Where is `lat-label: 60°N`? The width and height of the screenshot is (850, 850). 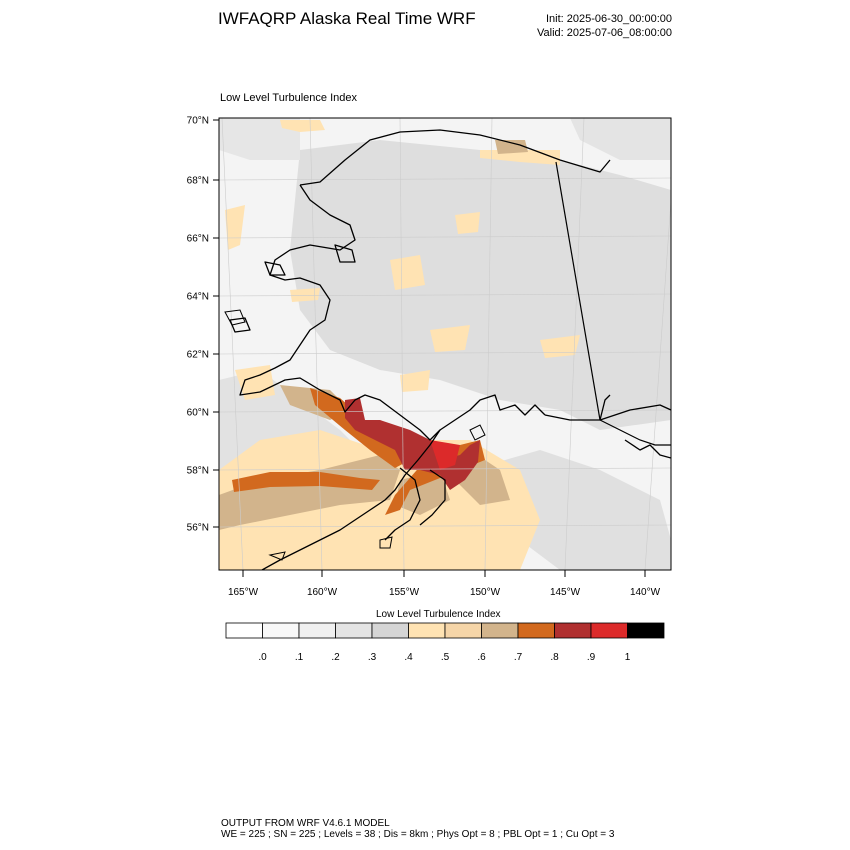
lat-label: 60°N is located at coordinates (198, 413).